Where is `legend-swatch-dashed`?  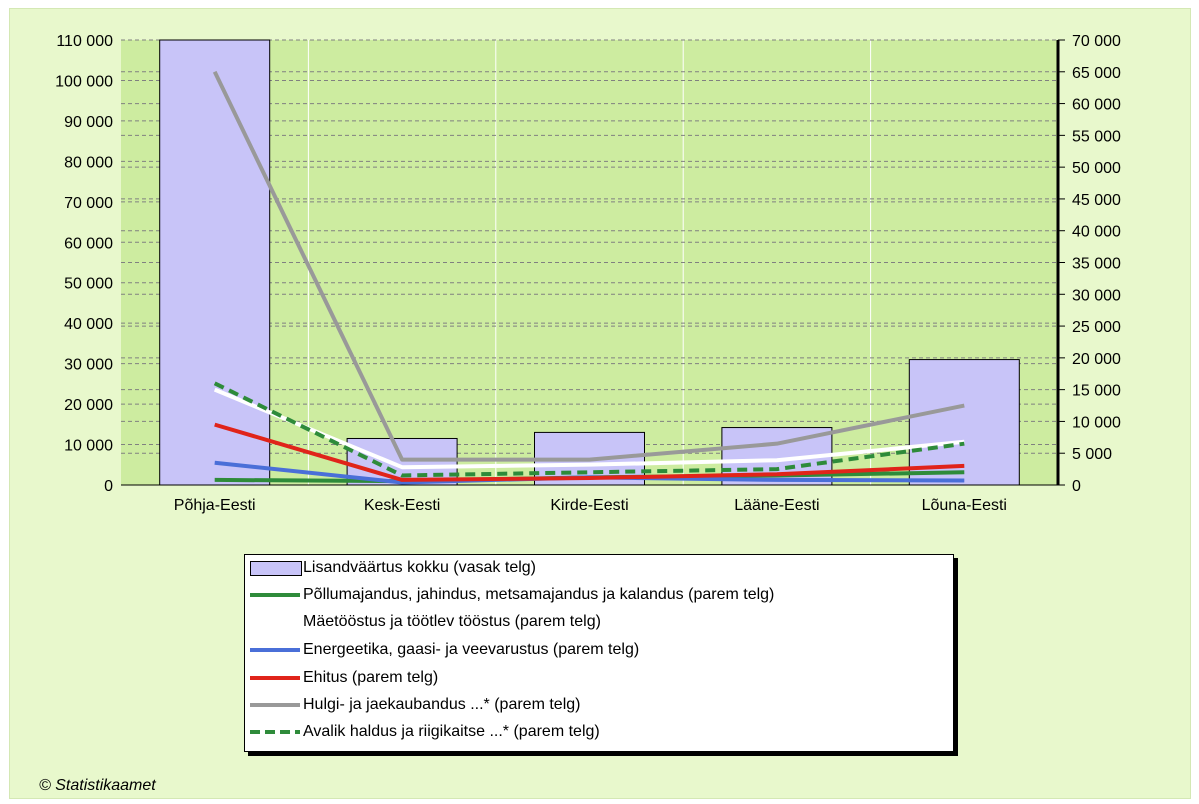 legend-swatch-dashed is located at coordinates (275, 732).